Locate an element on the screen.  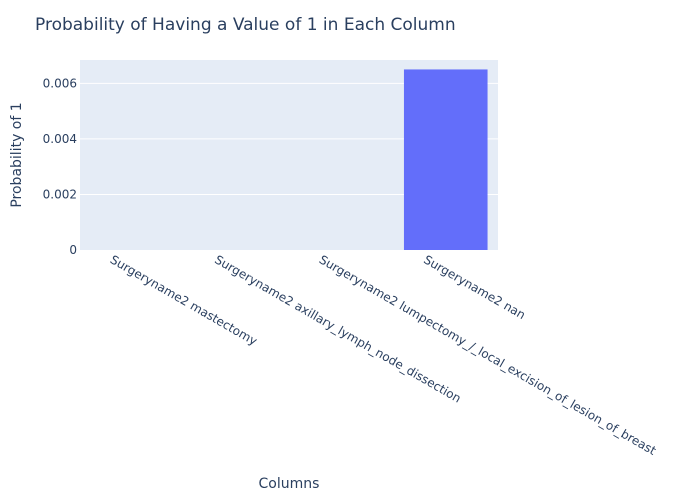
x-axis-title: Columns is located at coordinates (289, 484).